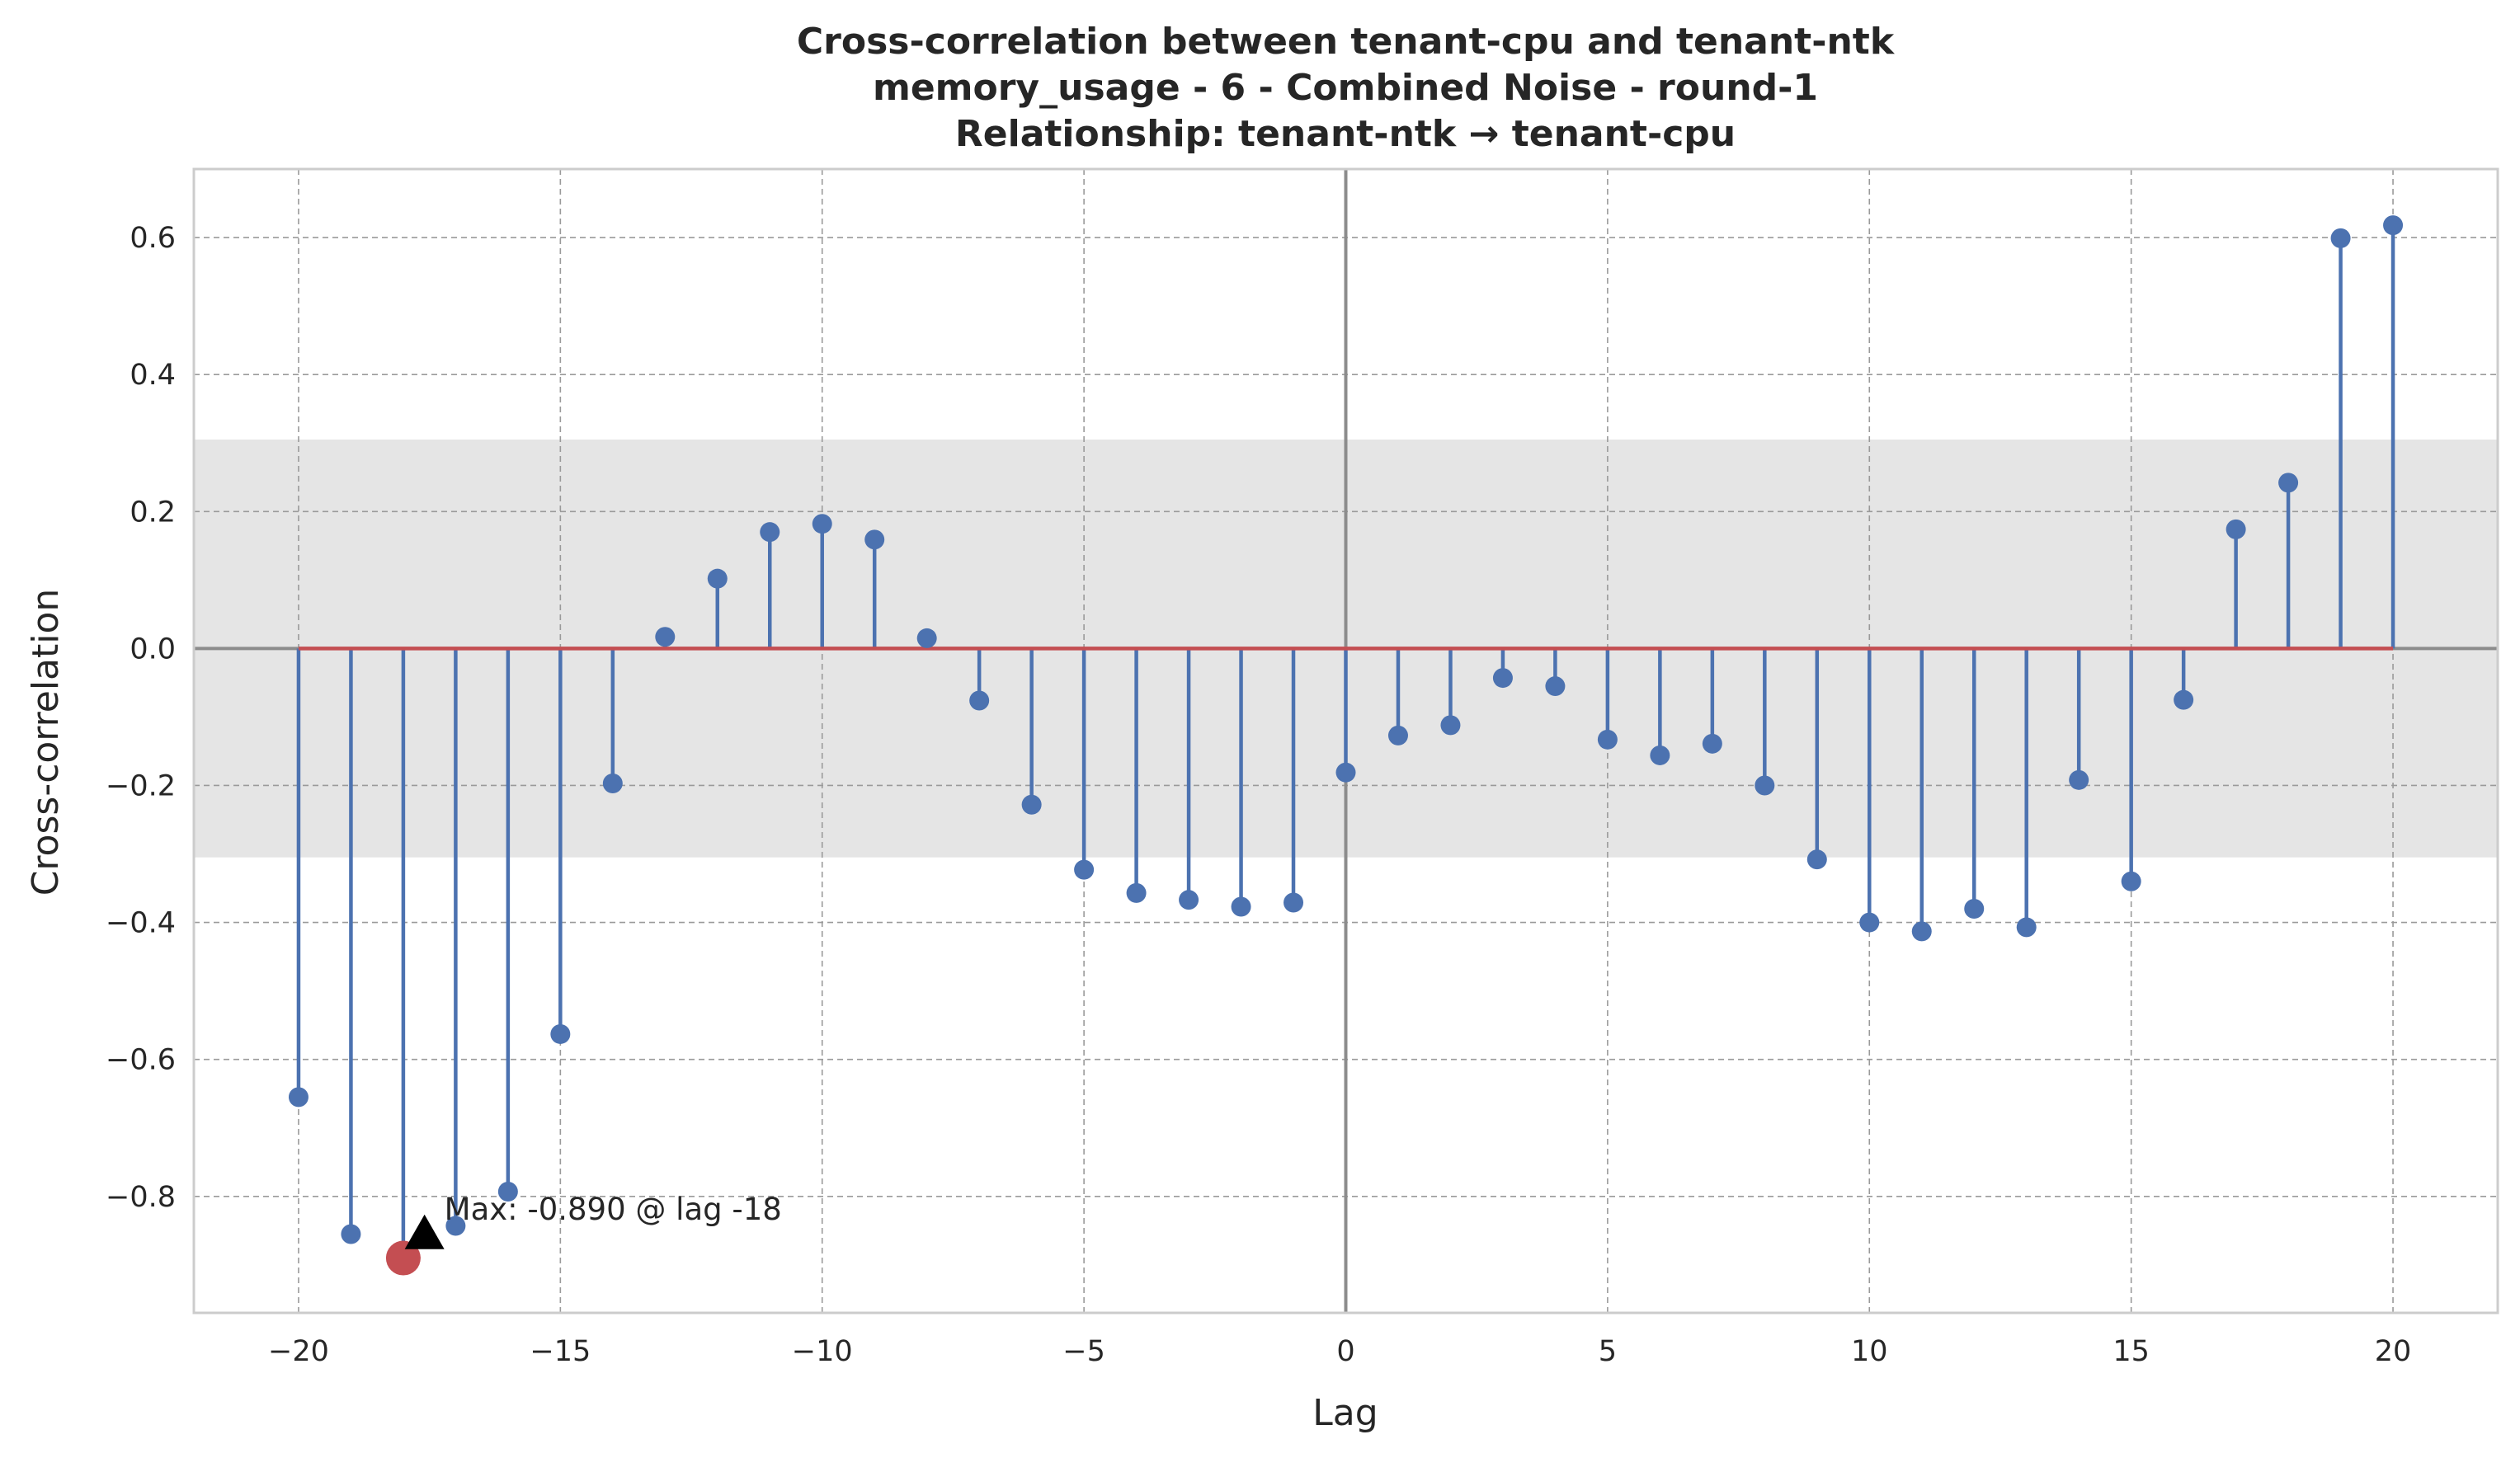 Image resolution: width=2520 pixels, height=1458 pixels. What do you see at coordinates (613, 1209) in the screenshot?
I see `max-annotation: Max: -0.890 @ lag -18` at bounding box center [613, 1209].